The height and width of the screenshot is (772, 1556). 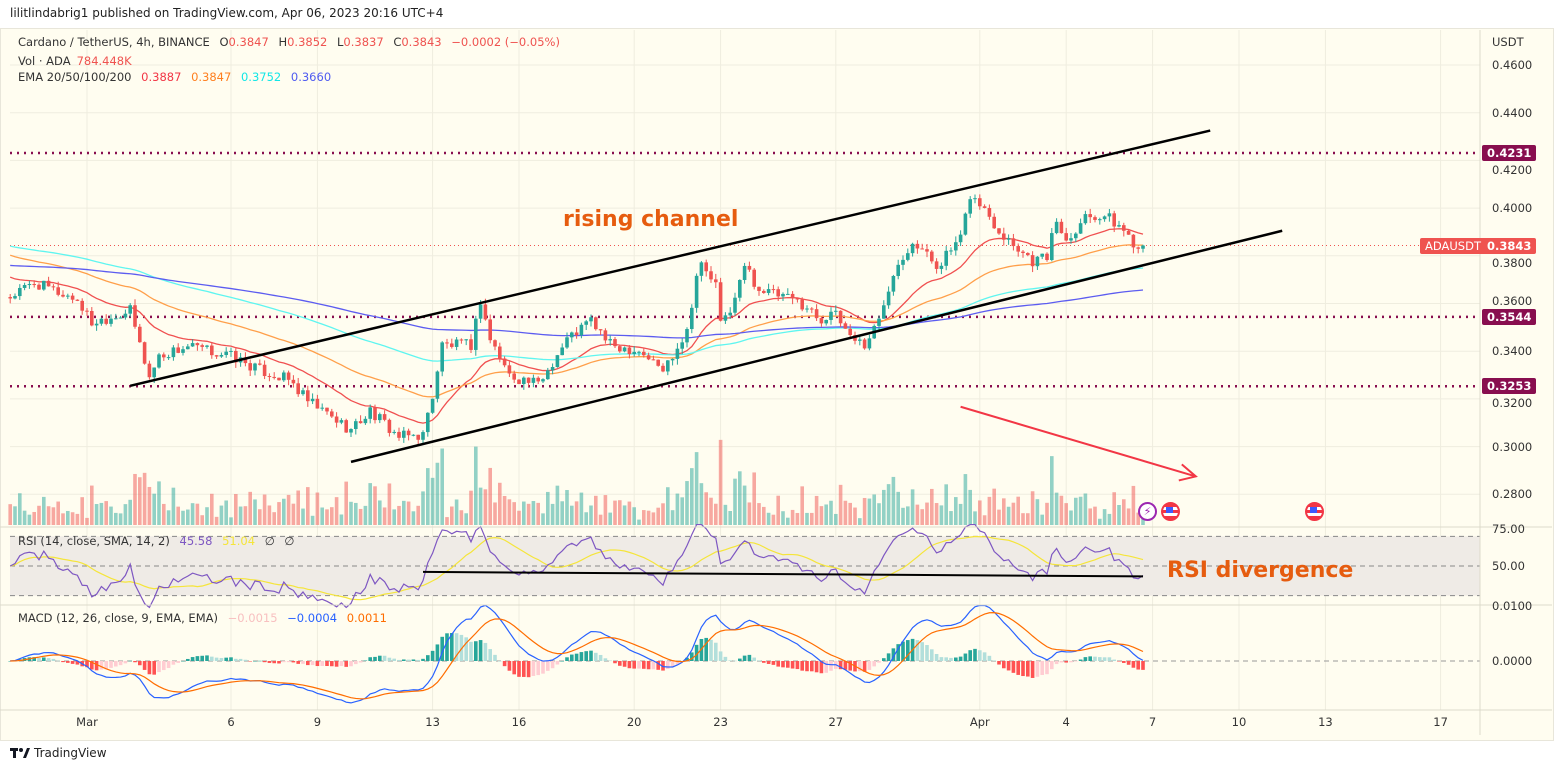 What do you see at coordinates (58, 753) in the screenshot?
I see `tradingview-logo: TradingView` at bounding box center [58, 753].